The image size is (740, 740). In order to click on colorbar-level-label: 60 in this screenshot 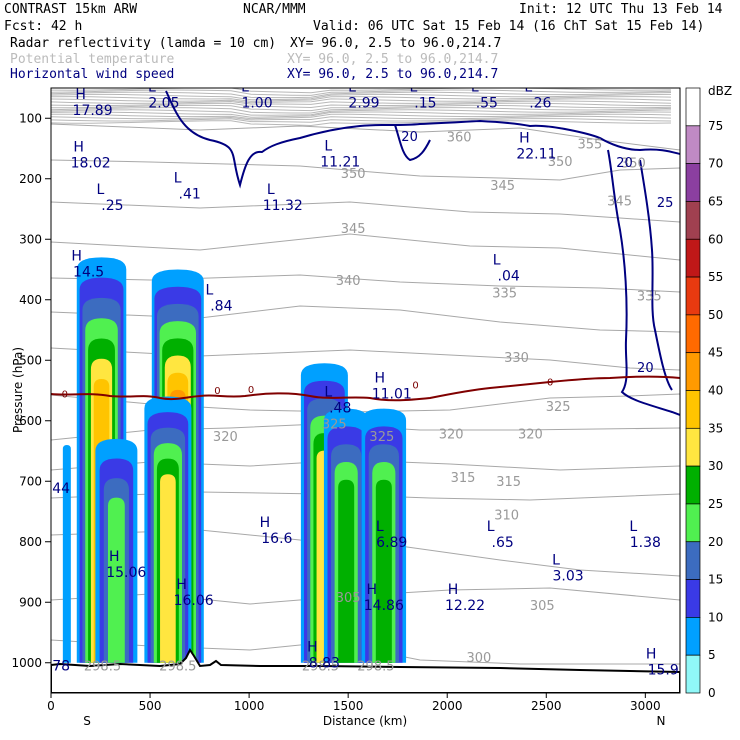, I will do `click(715, 239)`.